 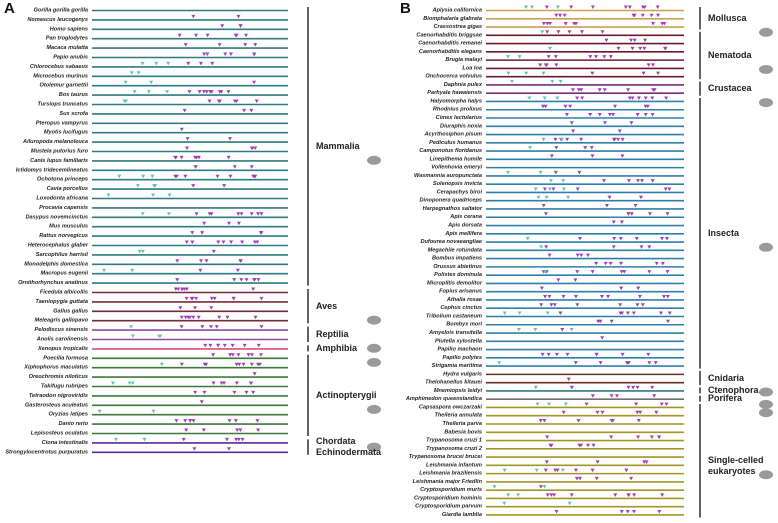 What do you see at coordinates (741, 466) in the screenshot?
I see `group-labels: Single-celled eukaryotes` at bounding box center [741, 466].